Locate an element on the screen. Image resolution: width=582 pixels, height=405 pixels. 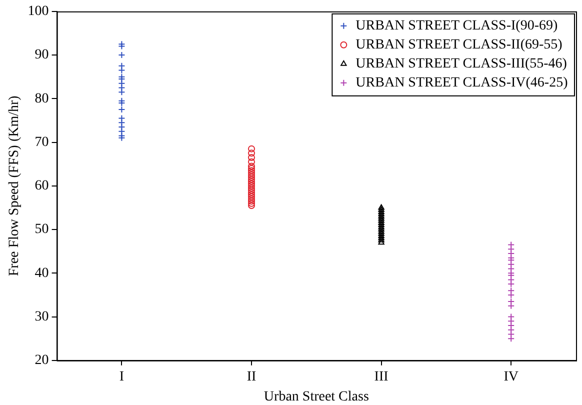
y-tick-label: 90 is located at coordinates (41, 55).